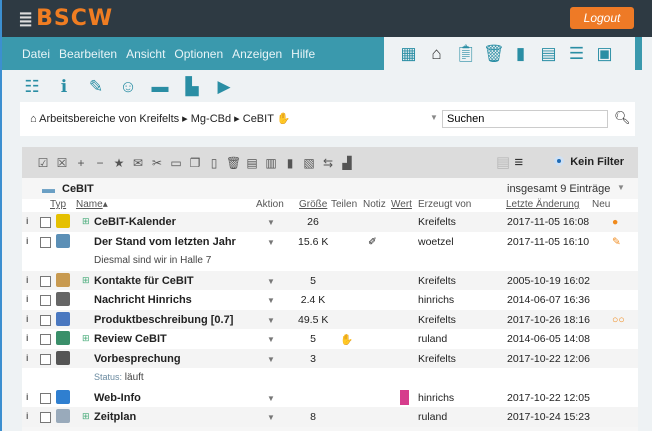  What do you see at coordinates (401, 204) in the screenshot?
I see `col-value: Wert` at bounding box center [401, 204].